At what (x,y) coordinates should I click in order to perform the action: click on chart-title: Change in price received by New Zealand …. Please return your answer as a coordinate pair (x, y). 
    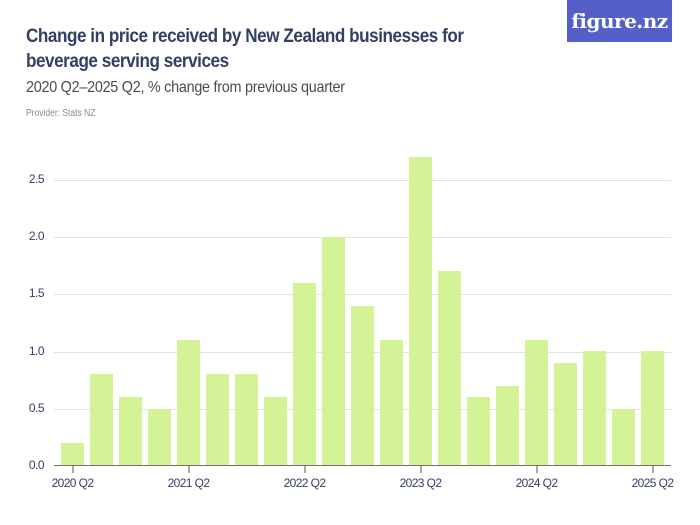
    Looking at the image, I should click on (245, 49).